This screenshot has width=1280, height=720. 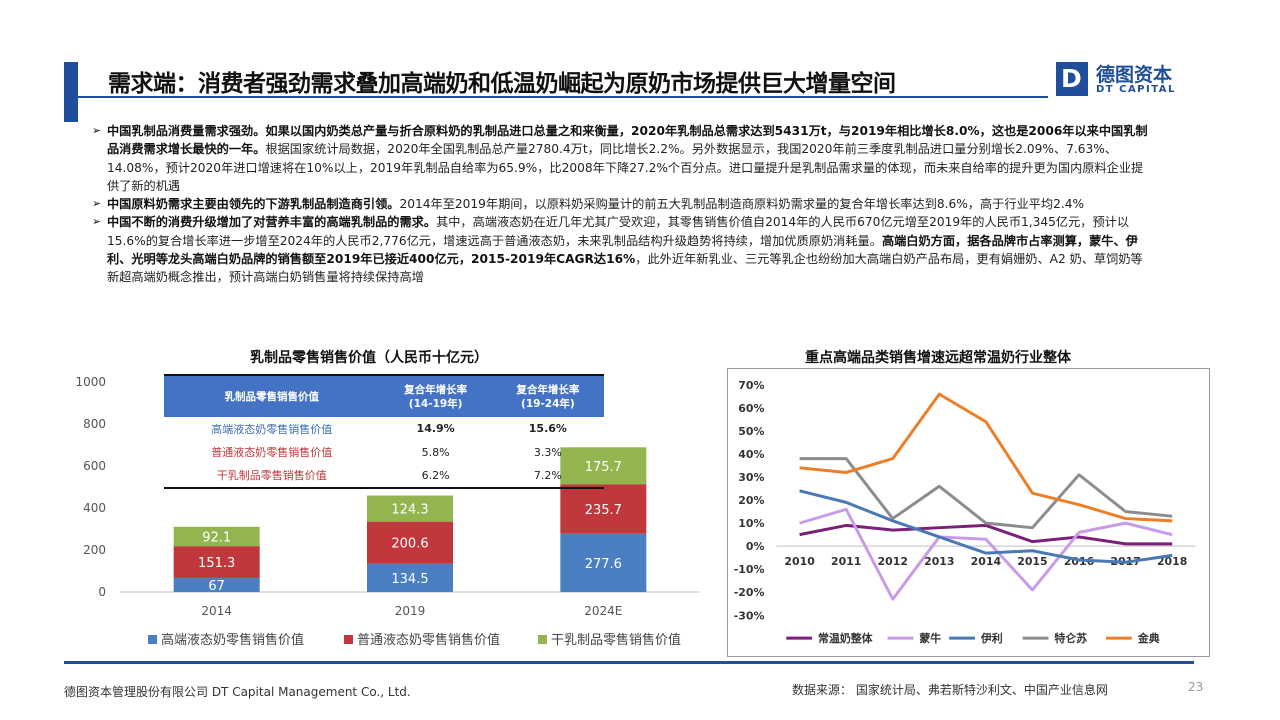 I want to click on bar-data-label: 134.5, so click(x=409, y=579).